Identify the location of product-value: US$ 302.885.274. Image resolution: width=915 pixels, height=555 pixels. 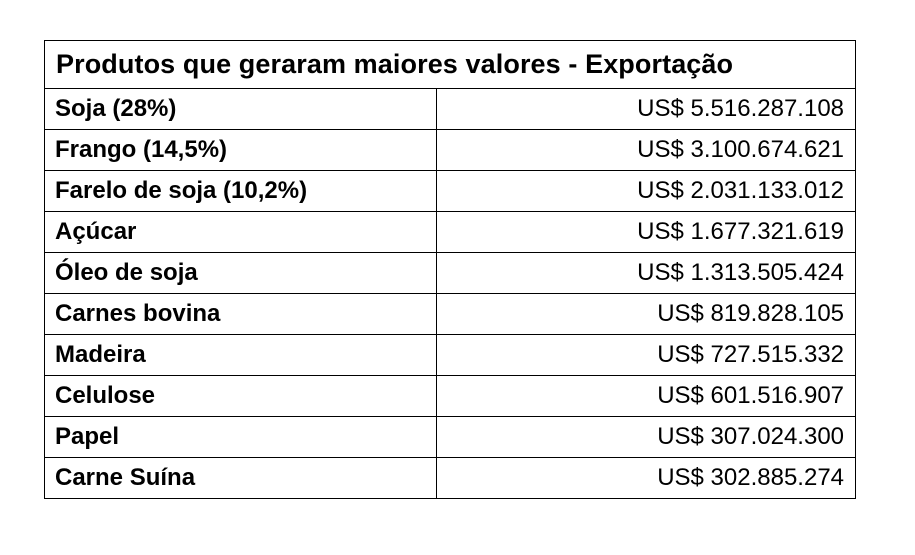
(646, 478).